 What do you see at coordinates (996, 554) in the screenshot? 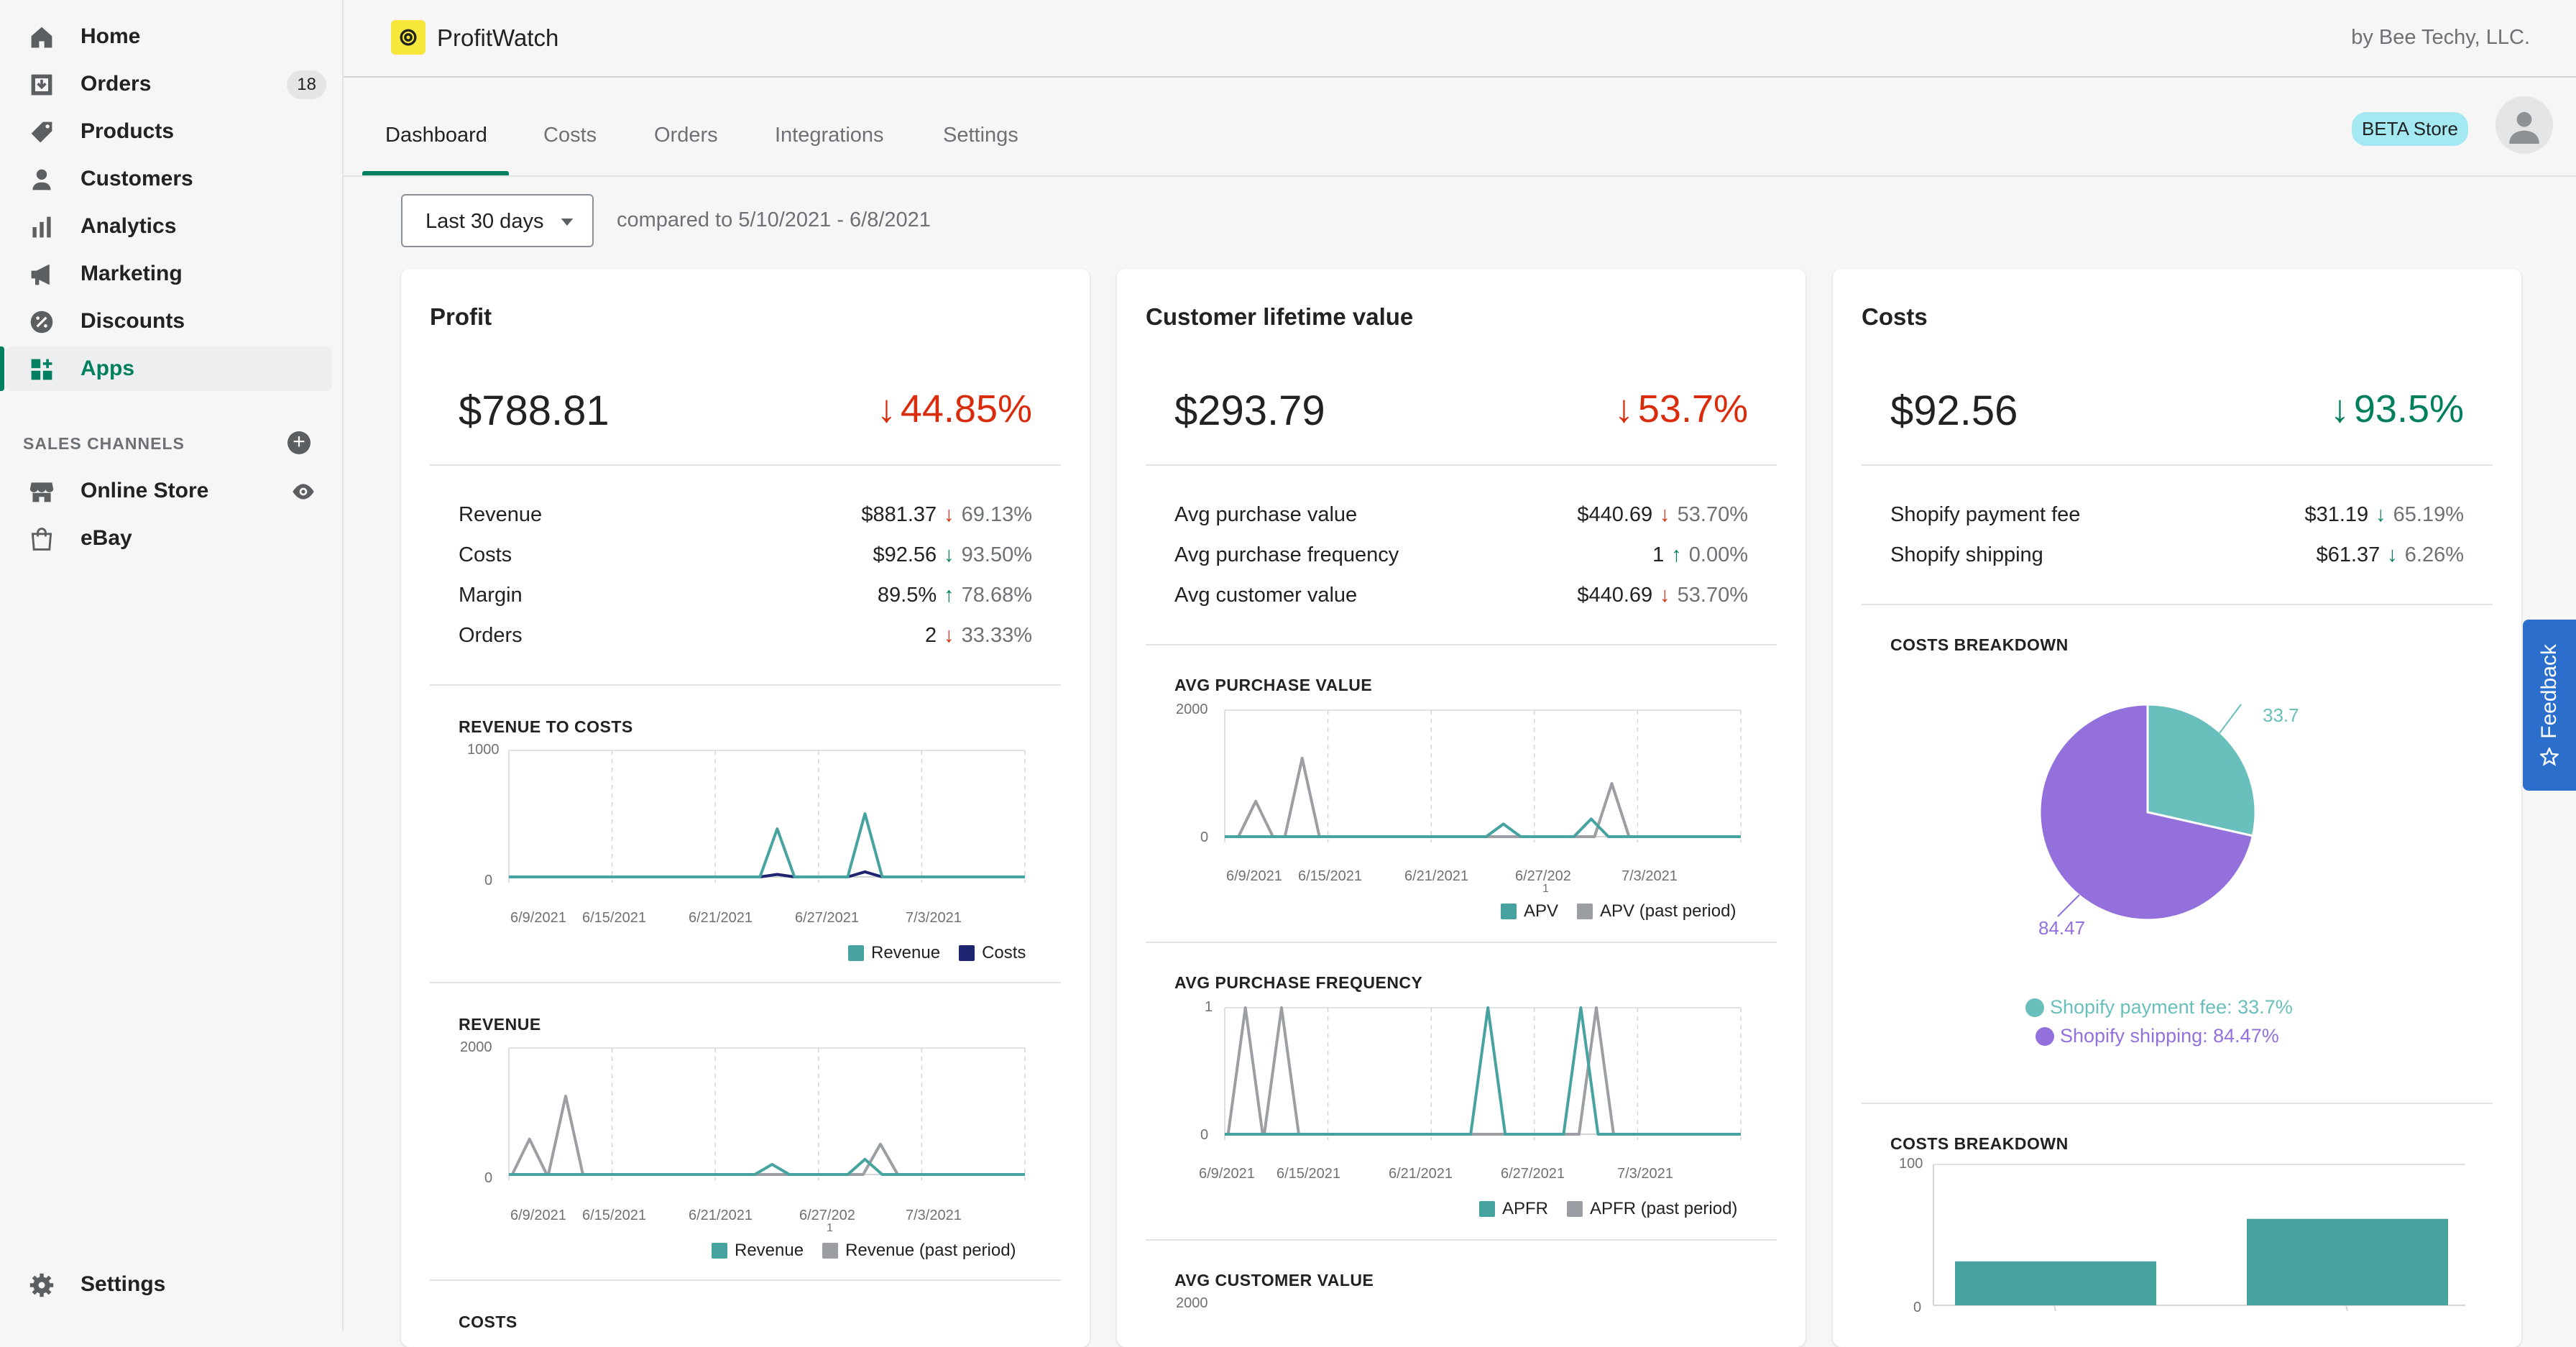
I see `metric-pct: 93.50%` at bounding box center [996, 554].